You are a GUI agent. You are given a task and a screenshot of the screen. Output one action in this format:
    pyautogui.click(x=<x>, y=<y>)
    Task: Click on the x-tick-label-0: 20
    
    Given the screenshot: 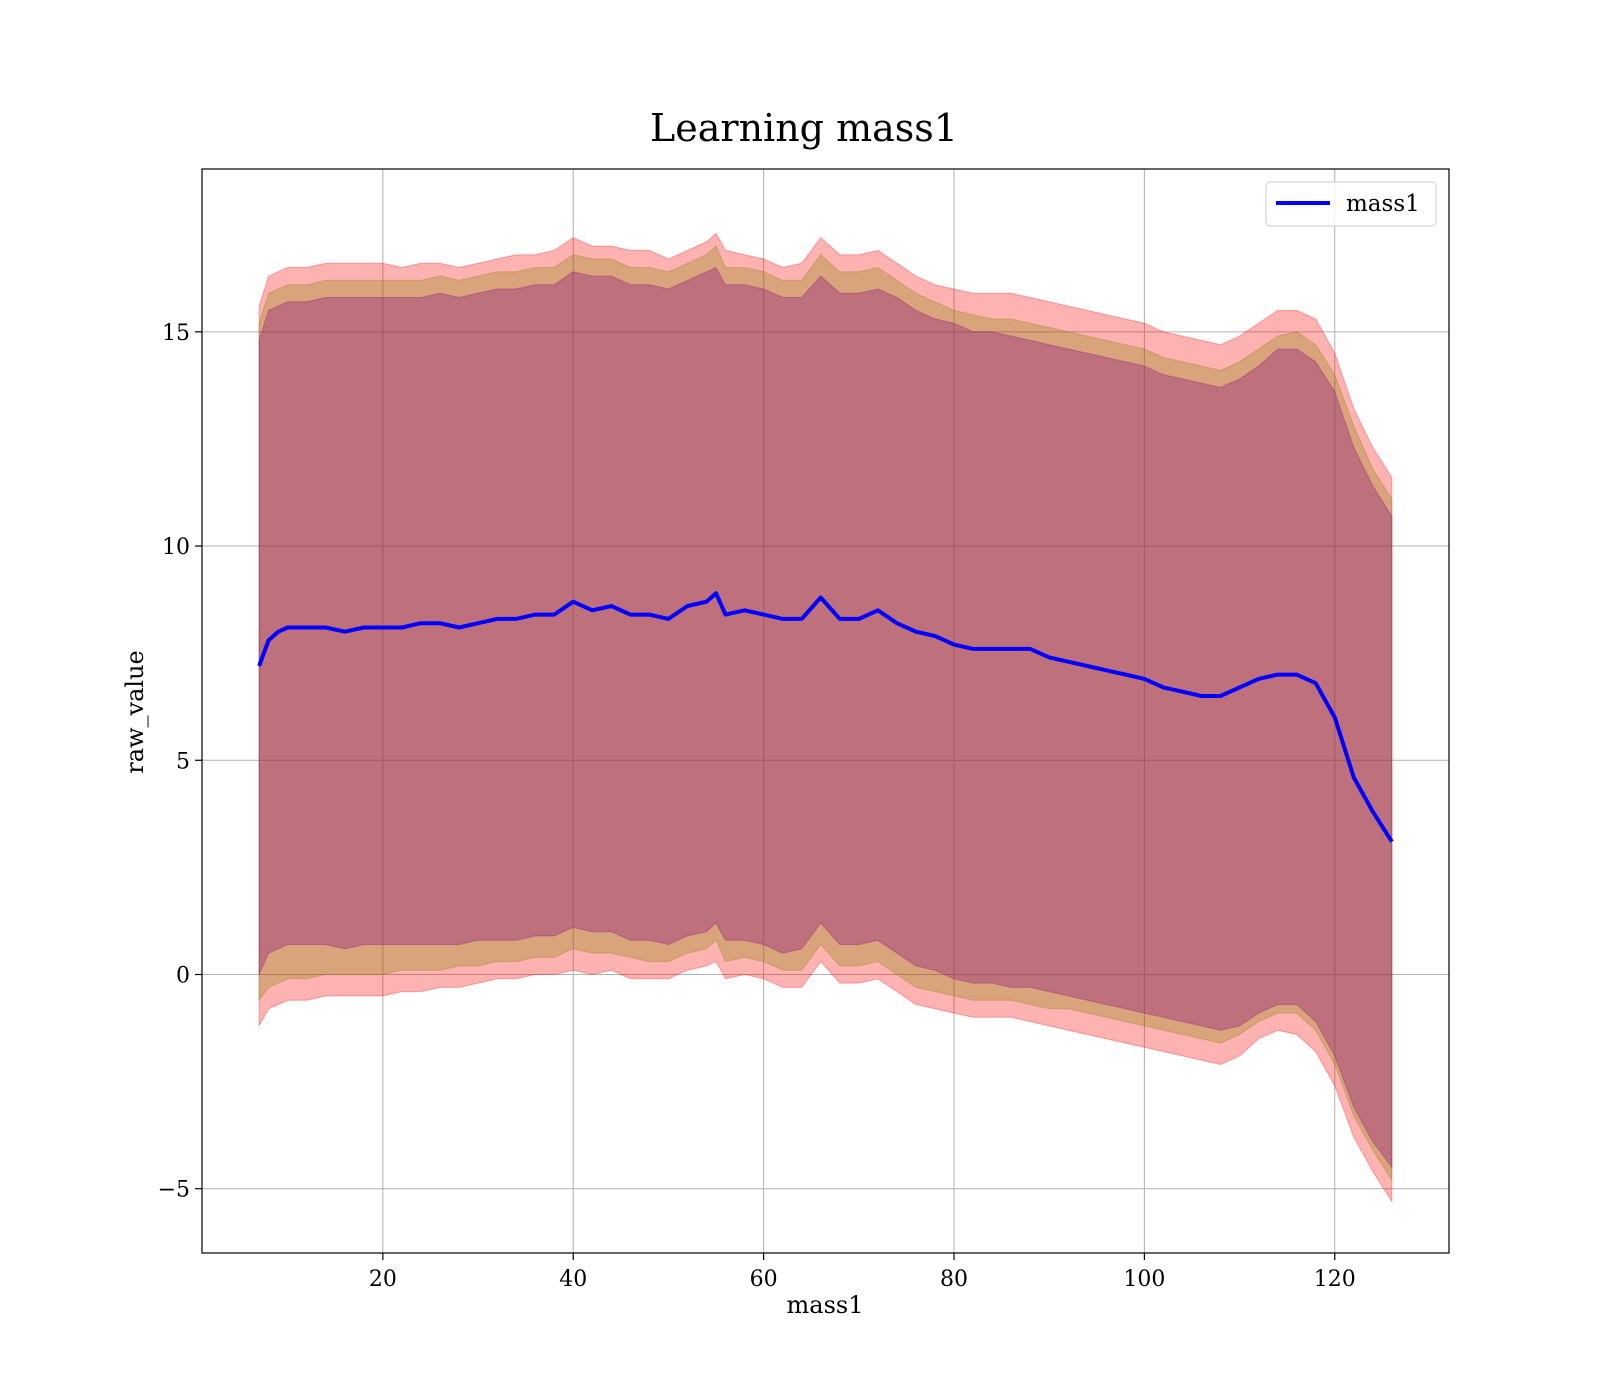 What is the action you would take?
    pyautogui.click(x=383, y=1279)
    